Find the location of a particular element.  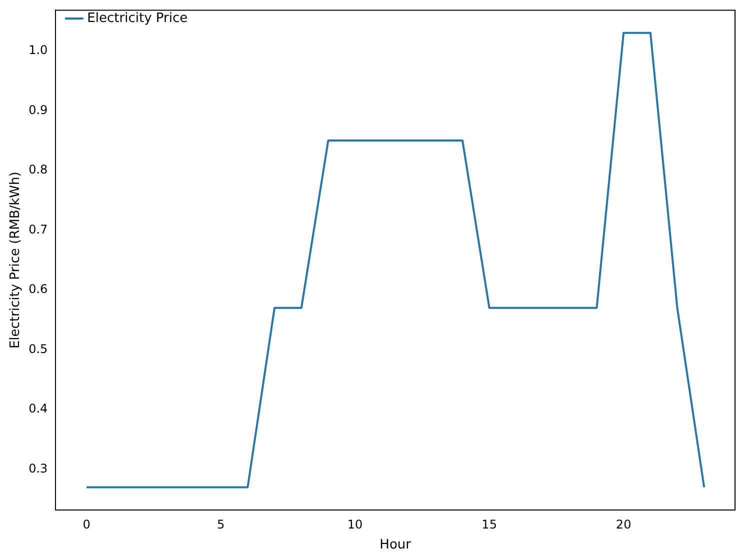

x-tick-label: 0 is located at coordinates (86, 524).